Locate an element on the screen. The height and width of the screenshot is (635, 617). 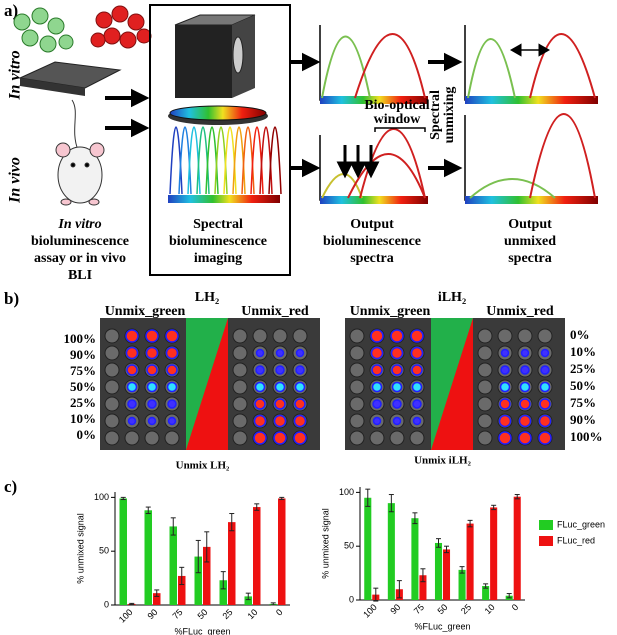
red-label: Unmix_red is located at coordinates (520, 311).